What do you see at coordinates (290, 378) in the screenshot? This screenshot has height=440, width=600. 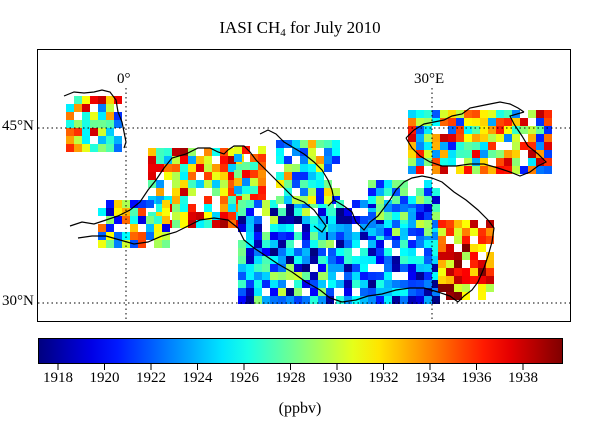 I see `colorbar-tick-label: 1928` at bounding box center [290, 378].